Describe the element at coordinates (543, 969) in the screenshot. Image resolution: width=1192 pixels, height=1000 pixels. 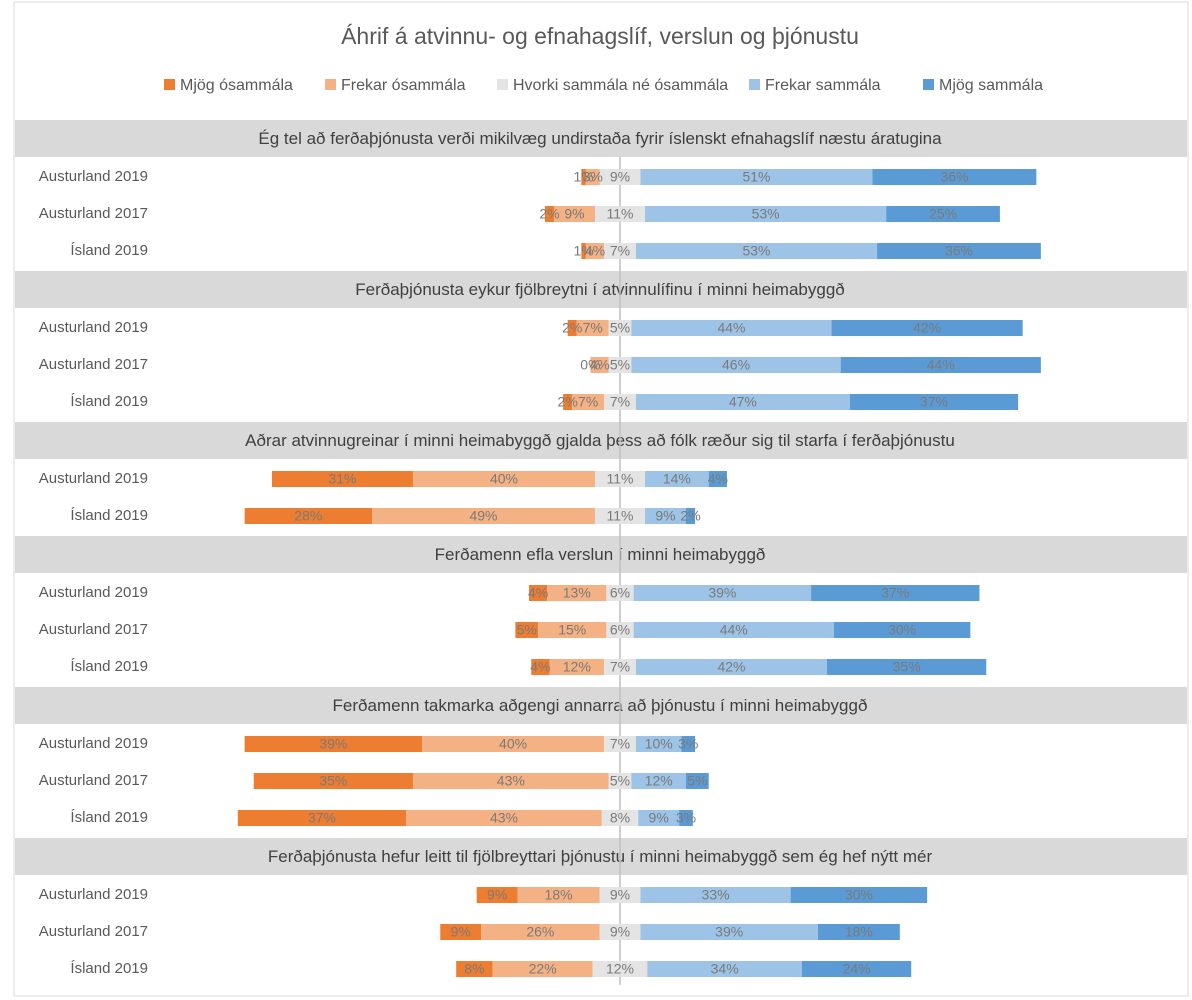
I see `value-label: 22%` at that location.